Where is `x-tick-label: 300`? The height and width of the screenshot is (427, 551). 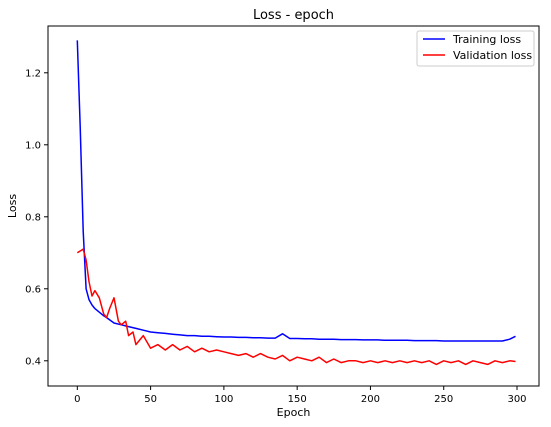
x-tick-label: 300 is located at coordinates (516, 399).